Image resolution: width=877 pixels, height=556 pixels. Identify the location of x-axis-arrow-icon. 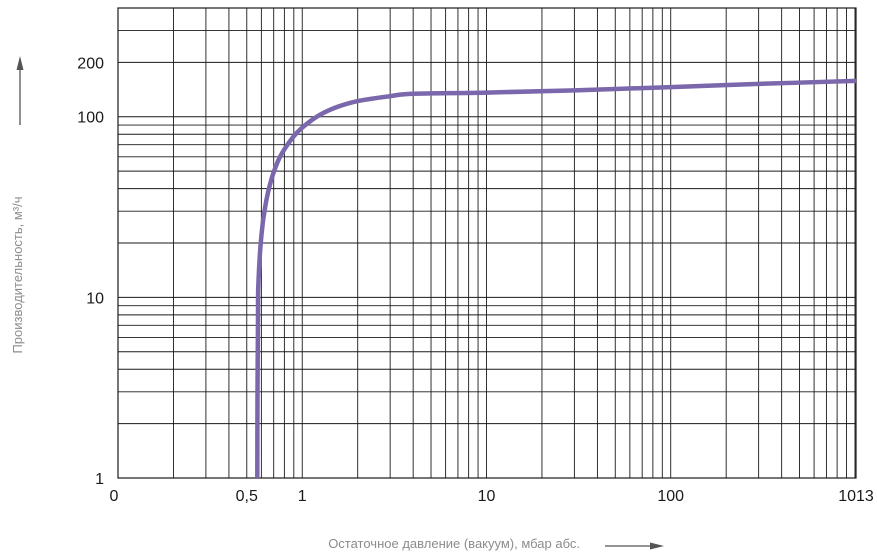
(634, 546).